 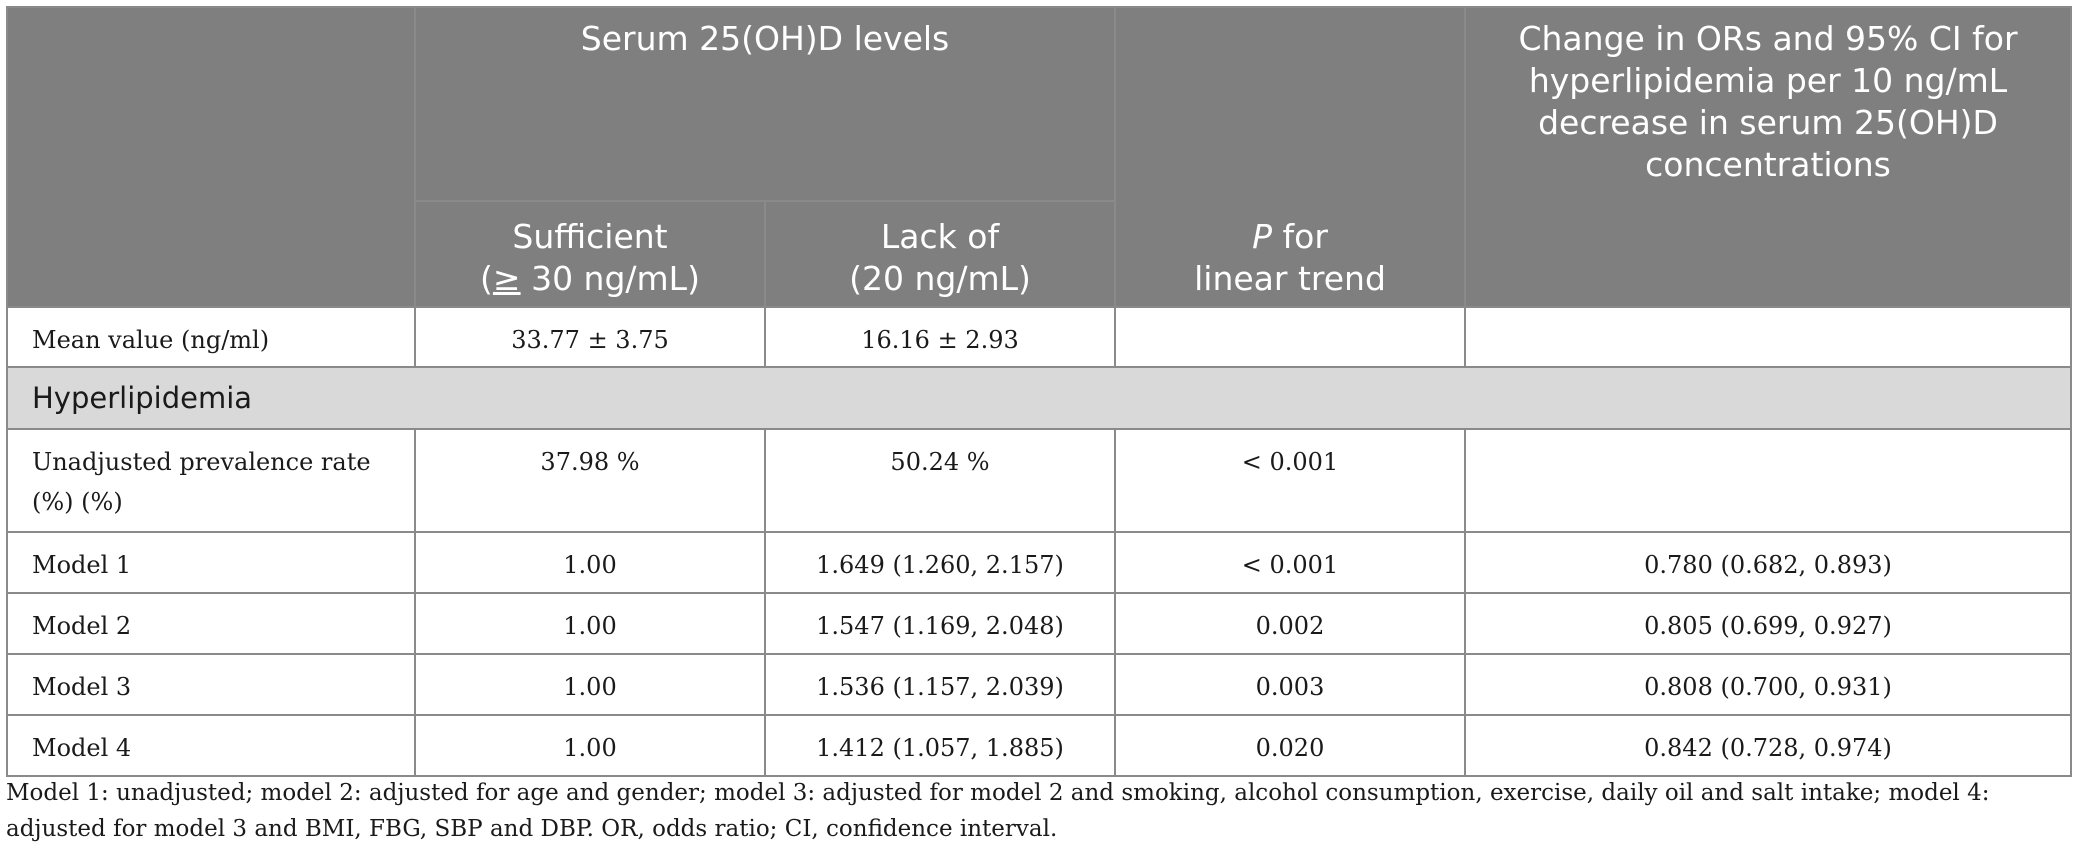 I want to click on header-lack: Lack of (20 ng/mL), so click(x=940, y=254).